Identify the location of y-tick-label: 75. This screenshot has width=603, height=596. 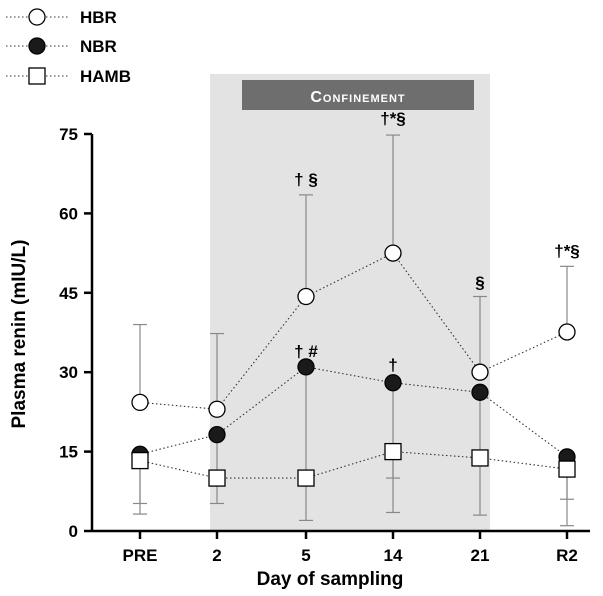
(68, 134).